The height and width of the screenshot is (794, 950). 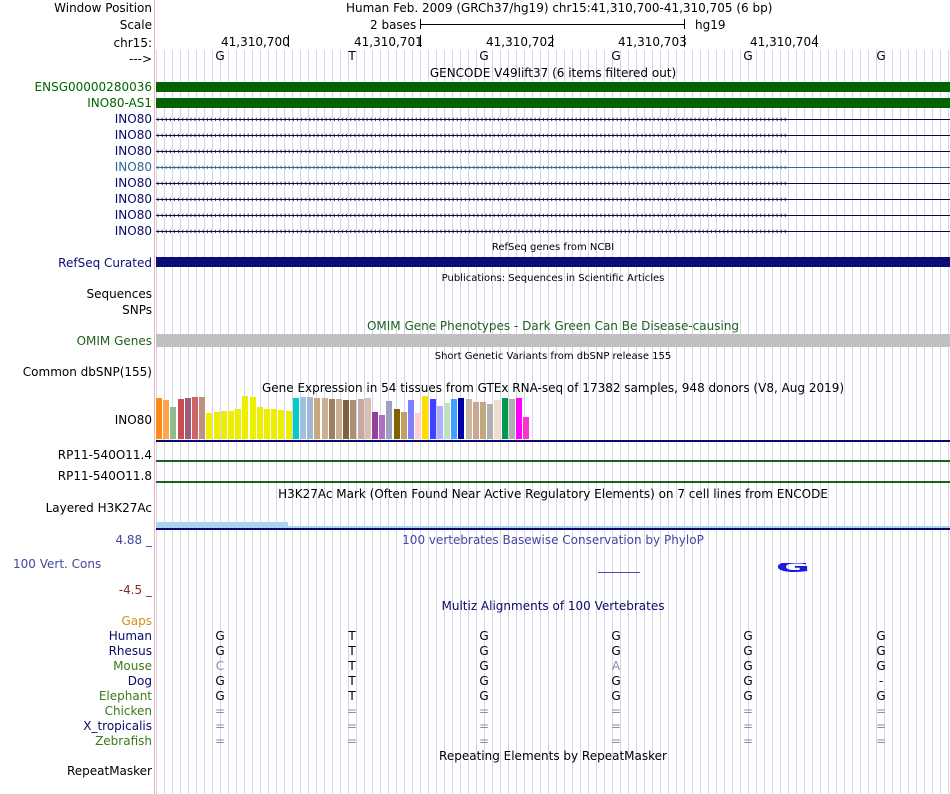 I want to click on species-label: Dog, so click(x=139, y=681).